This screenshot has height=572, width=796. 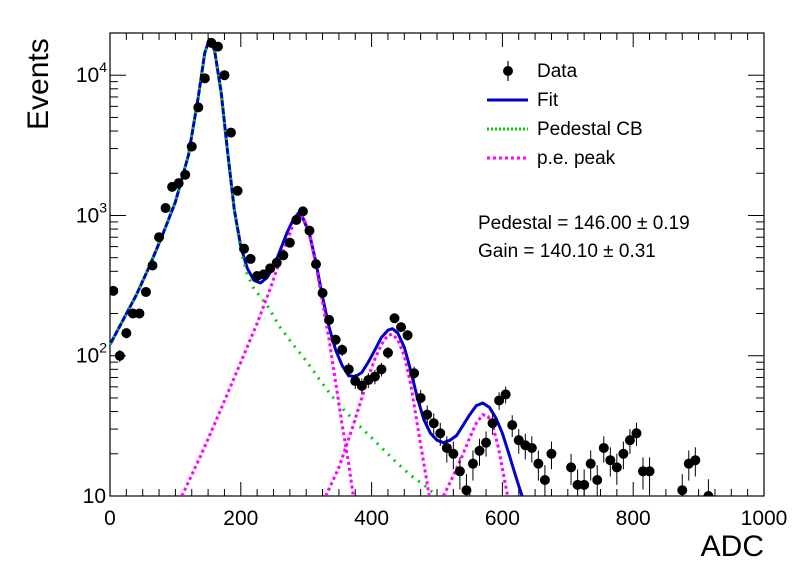 I want to click on y-axis-title: Events, so click(x=38, y=84).